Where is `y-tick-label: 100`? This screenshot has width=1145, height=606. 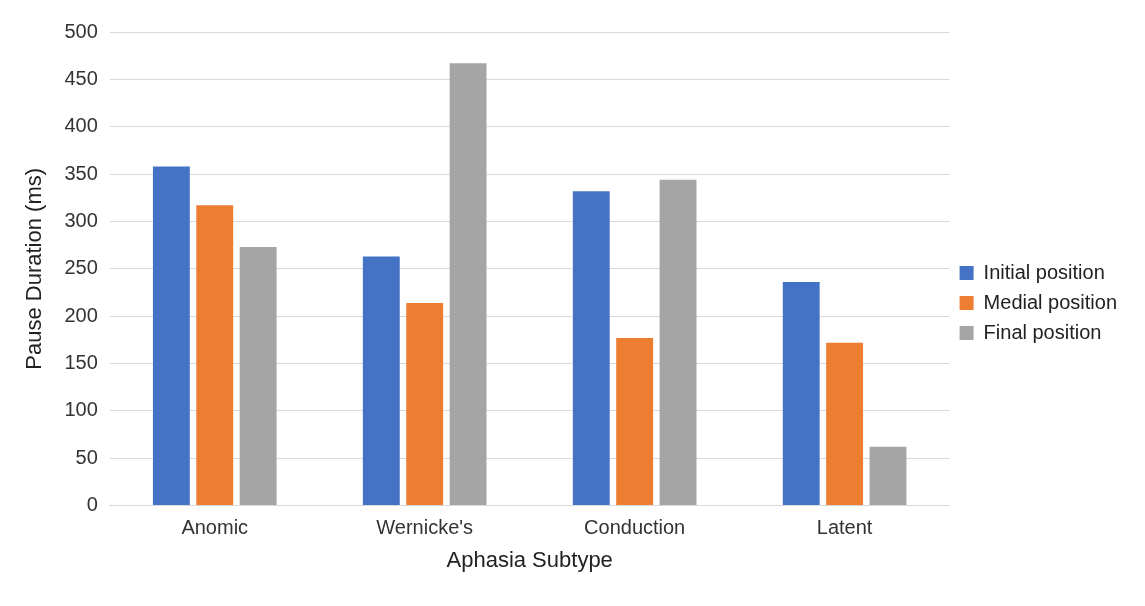
y-tick-label: 100 is located at coordinates (81, 409).